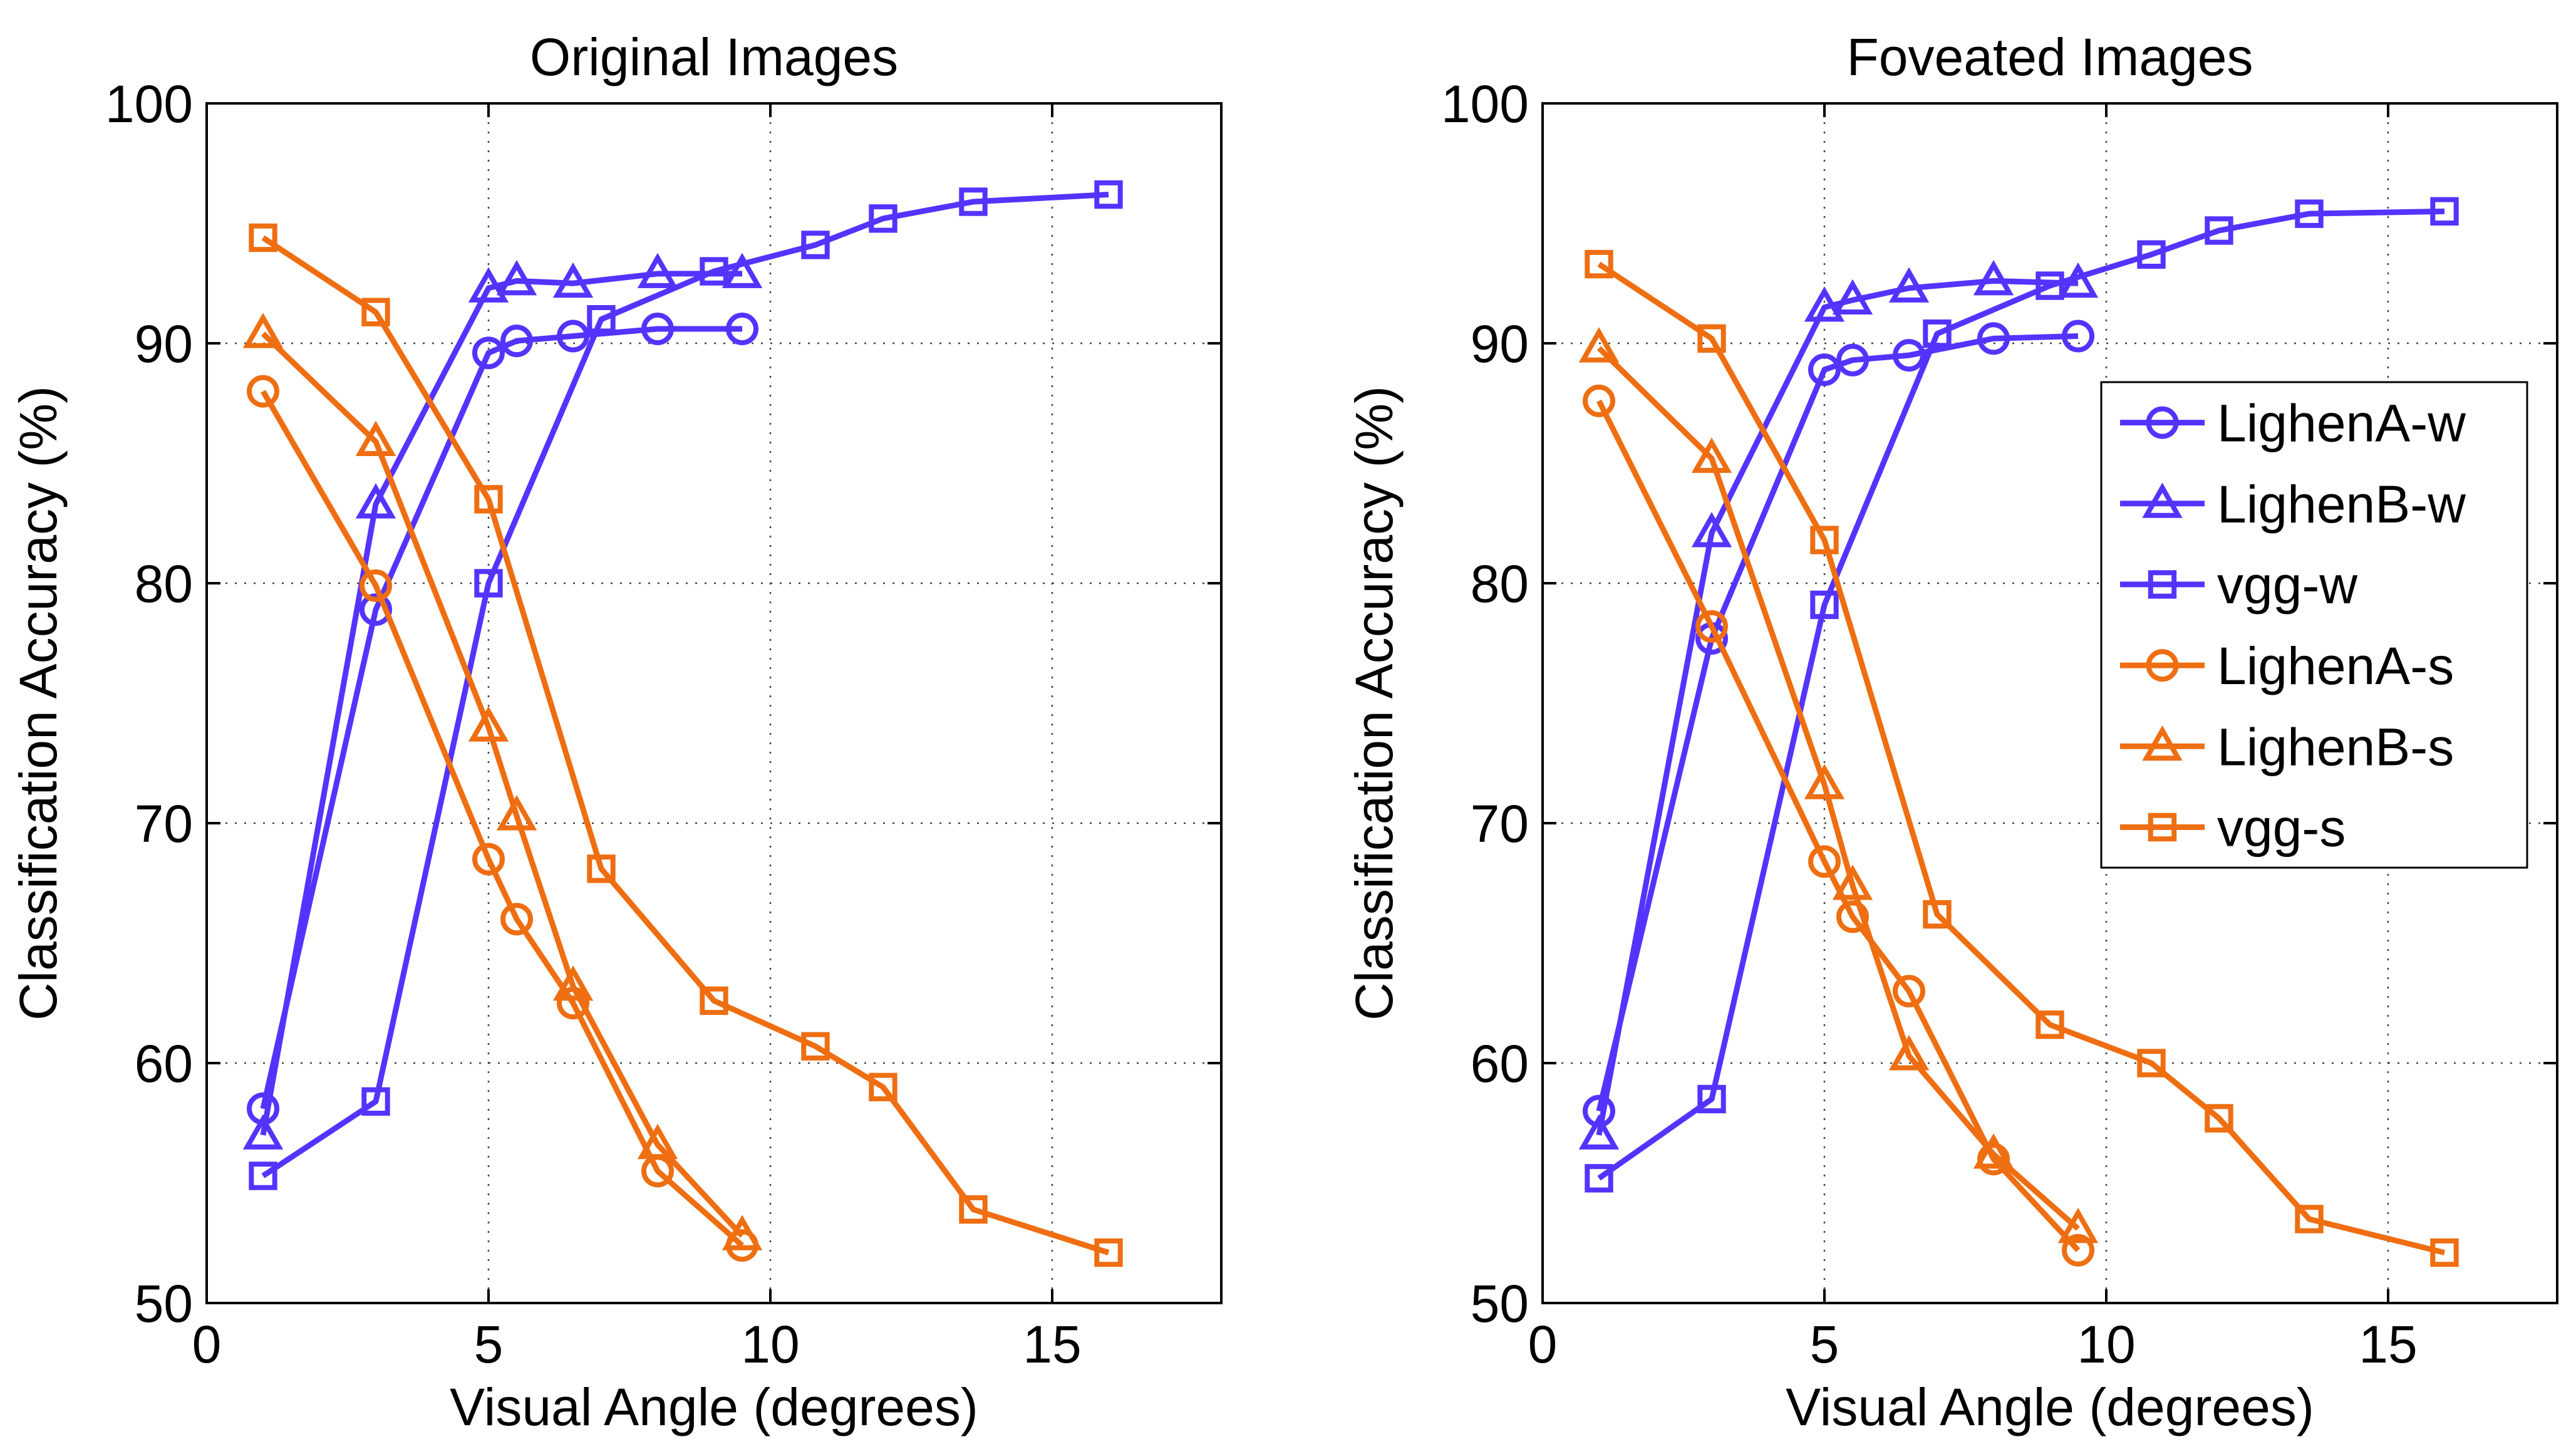  What do you see at coordinates (489, 1345) in the screenshot?
I see `x-tick-label: 5` at bounding box center [489, 1345].